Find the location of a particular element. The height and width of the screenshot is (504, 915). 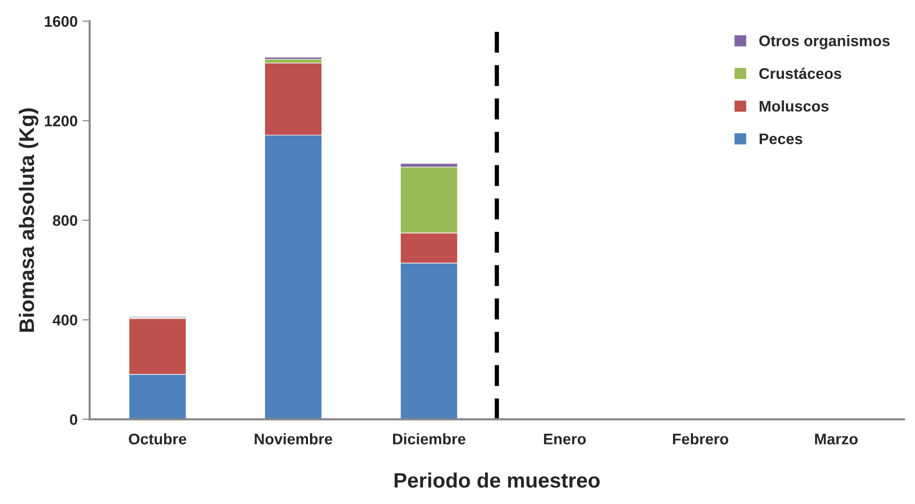

y-tick-label: 800 is located at coordinates (65, 220).